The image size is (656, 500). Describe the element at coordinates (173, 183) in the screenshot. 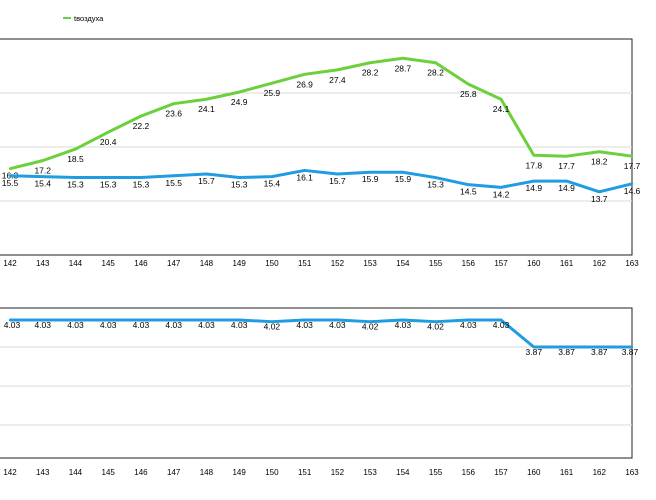

I see `data-label: 15.5` at that location.